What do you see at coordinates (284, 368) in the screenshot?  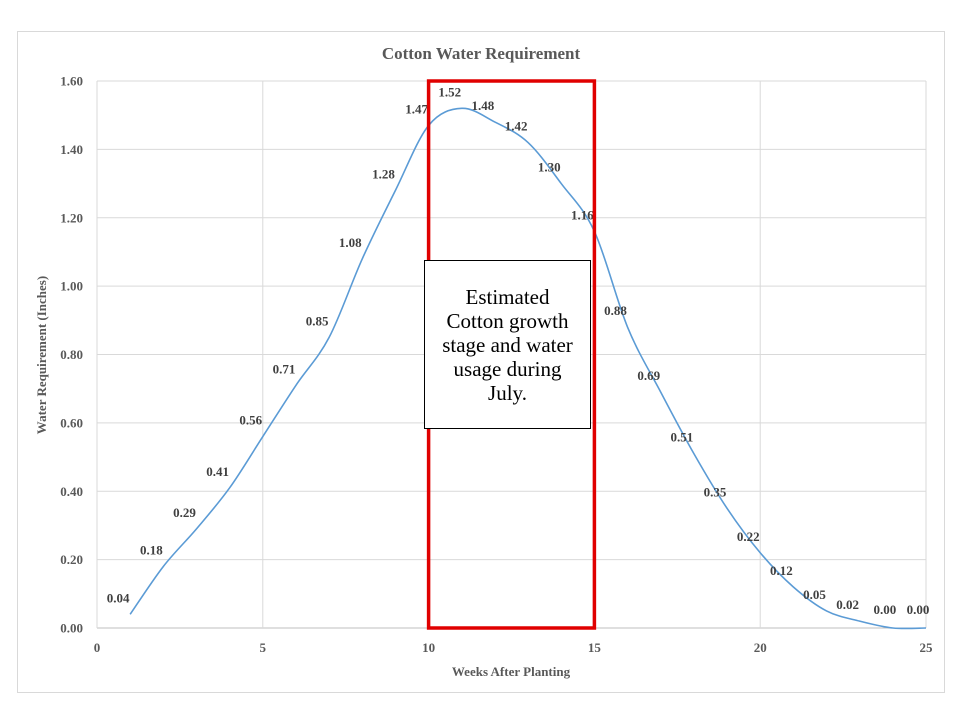 I see `data-label: 0.71` at bounding box center [284, 368].